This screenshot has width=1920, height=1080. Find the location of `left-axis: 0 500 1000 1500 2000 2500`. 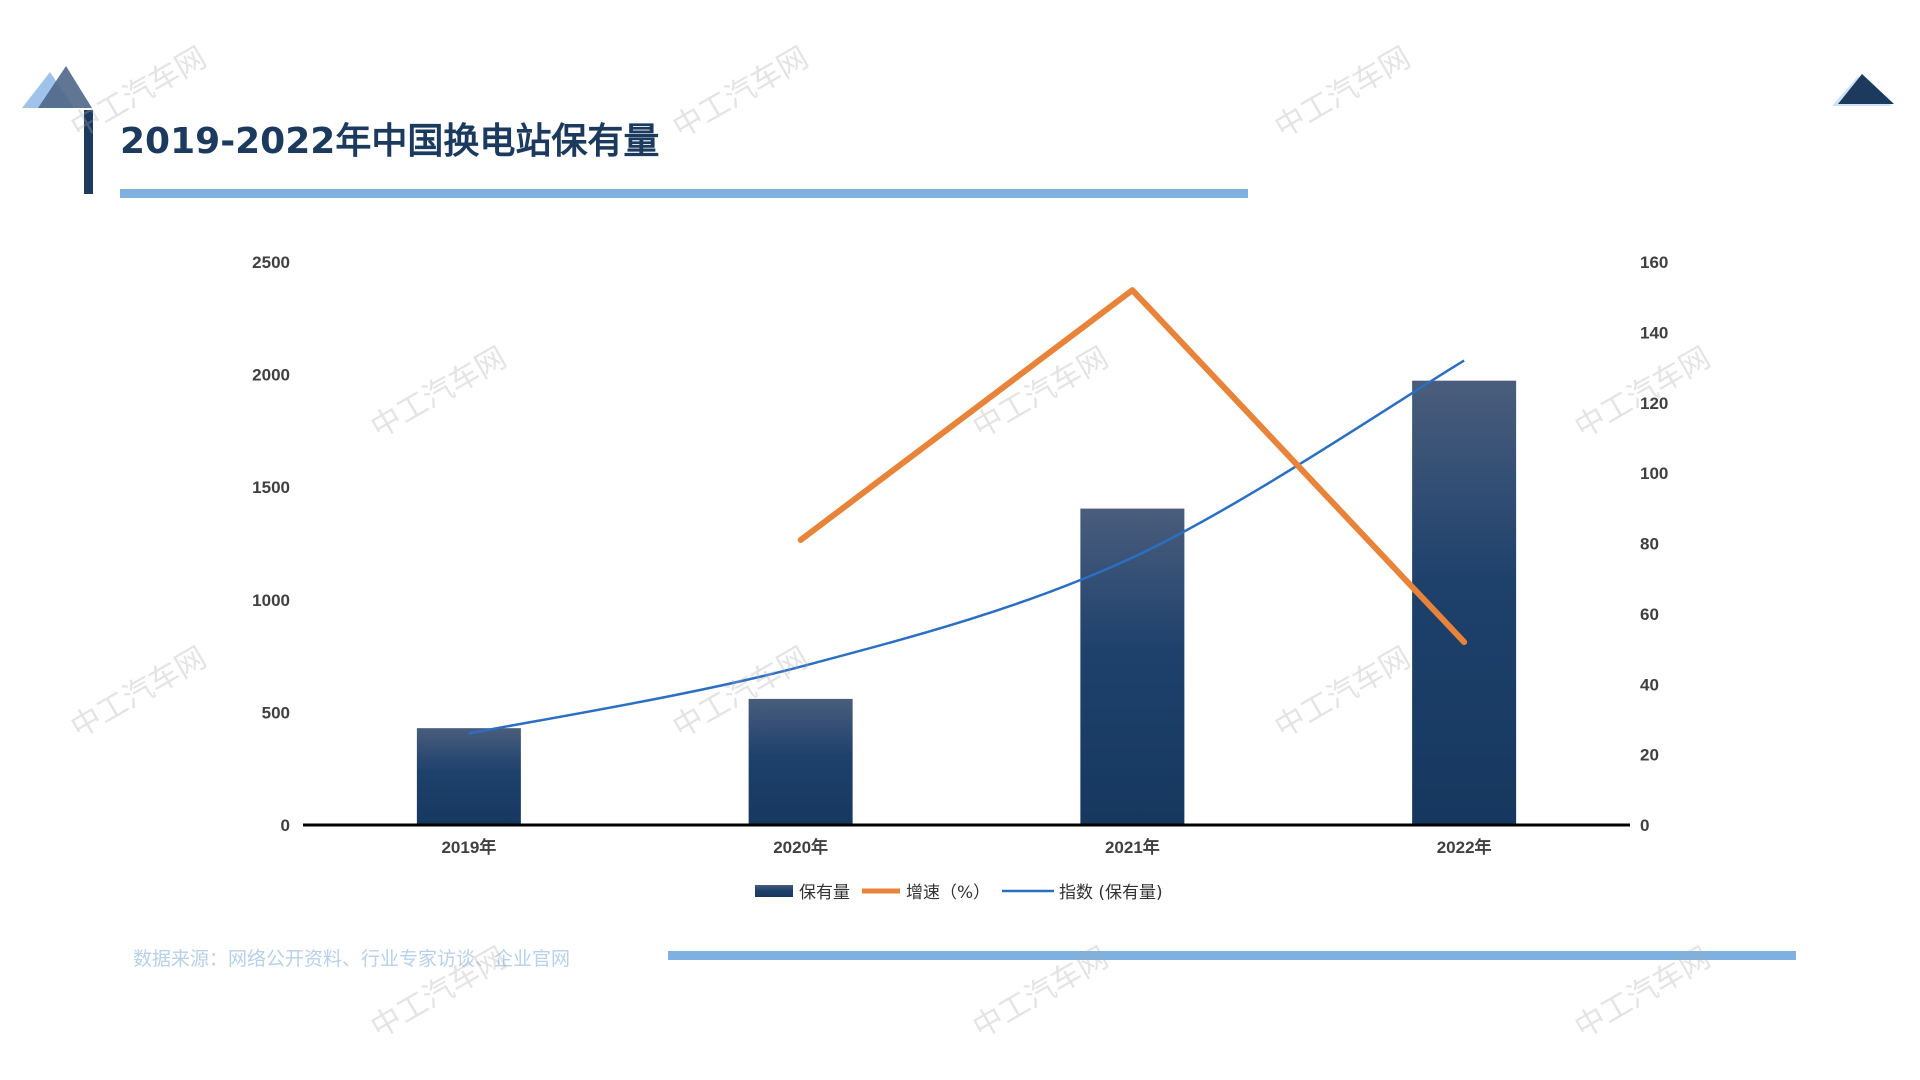

left-axis: 0 500 1000 1500 2000 2500 is located at coordinates (271, 544).